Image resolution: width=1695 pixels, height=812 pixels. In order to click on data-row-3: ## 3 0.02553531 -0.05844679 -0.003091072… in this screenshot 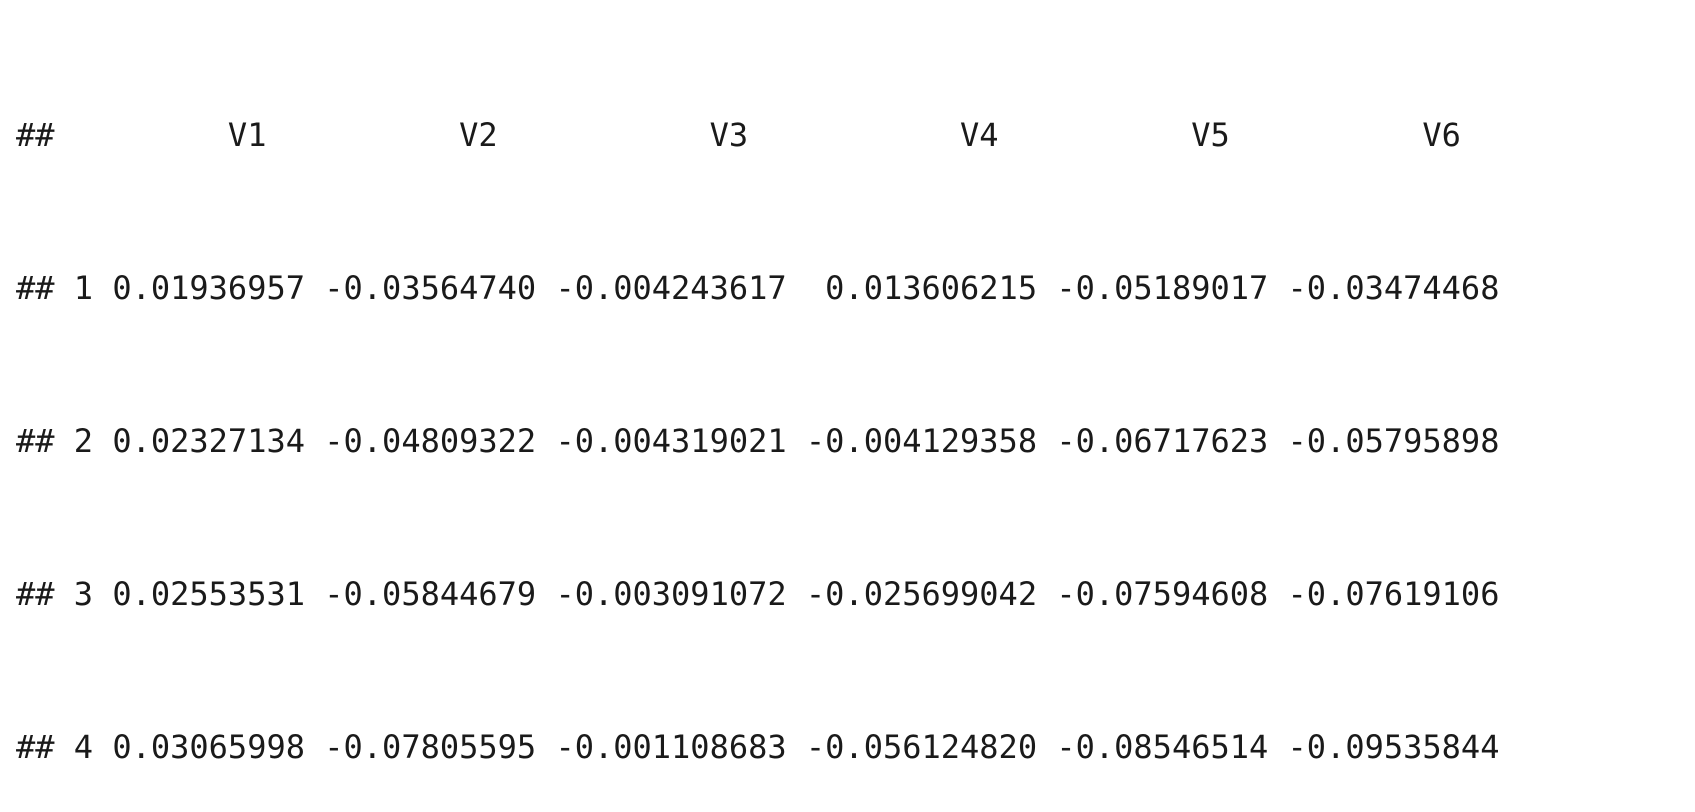, I will do `click(758, 594)`.